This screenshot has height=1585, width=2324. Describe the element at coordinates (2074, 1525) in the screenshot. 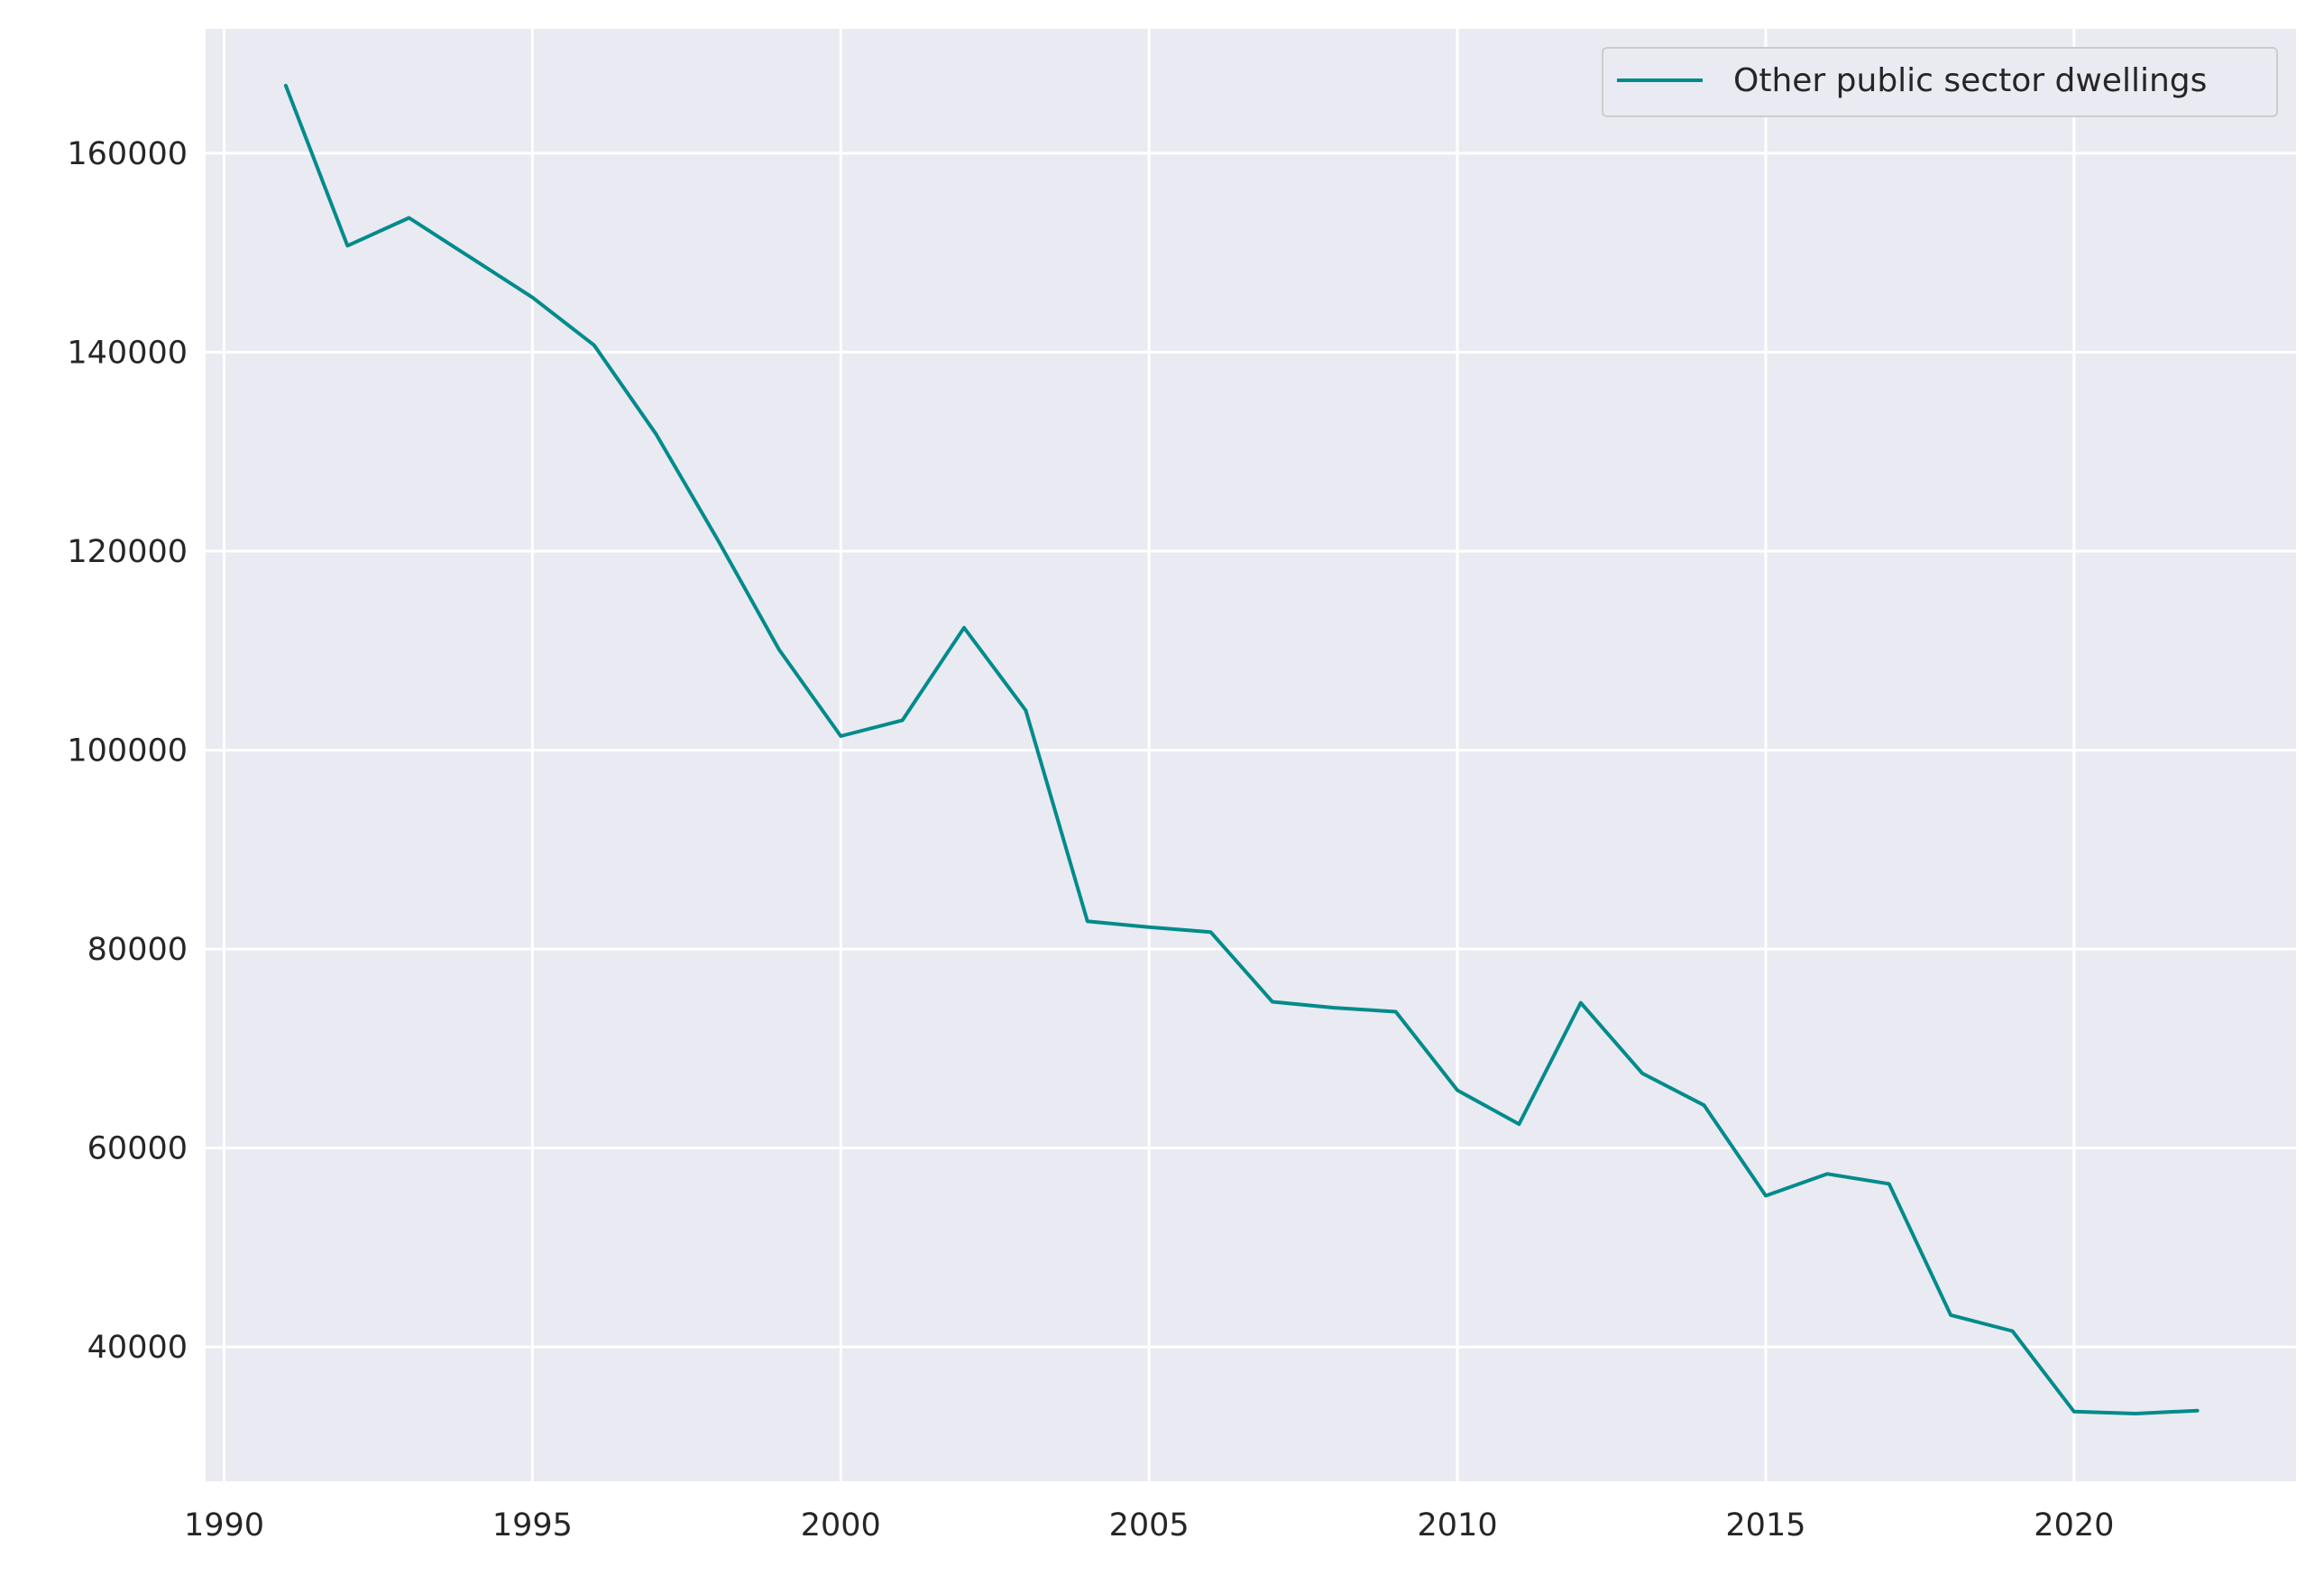

I see `x-tick-label: 2020` at that location.